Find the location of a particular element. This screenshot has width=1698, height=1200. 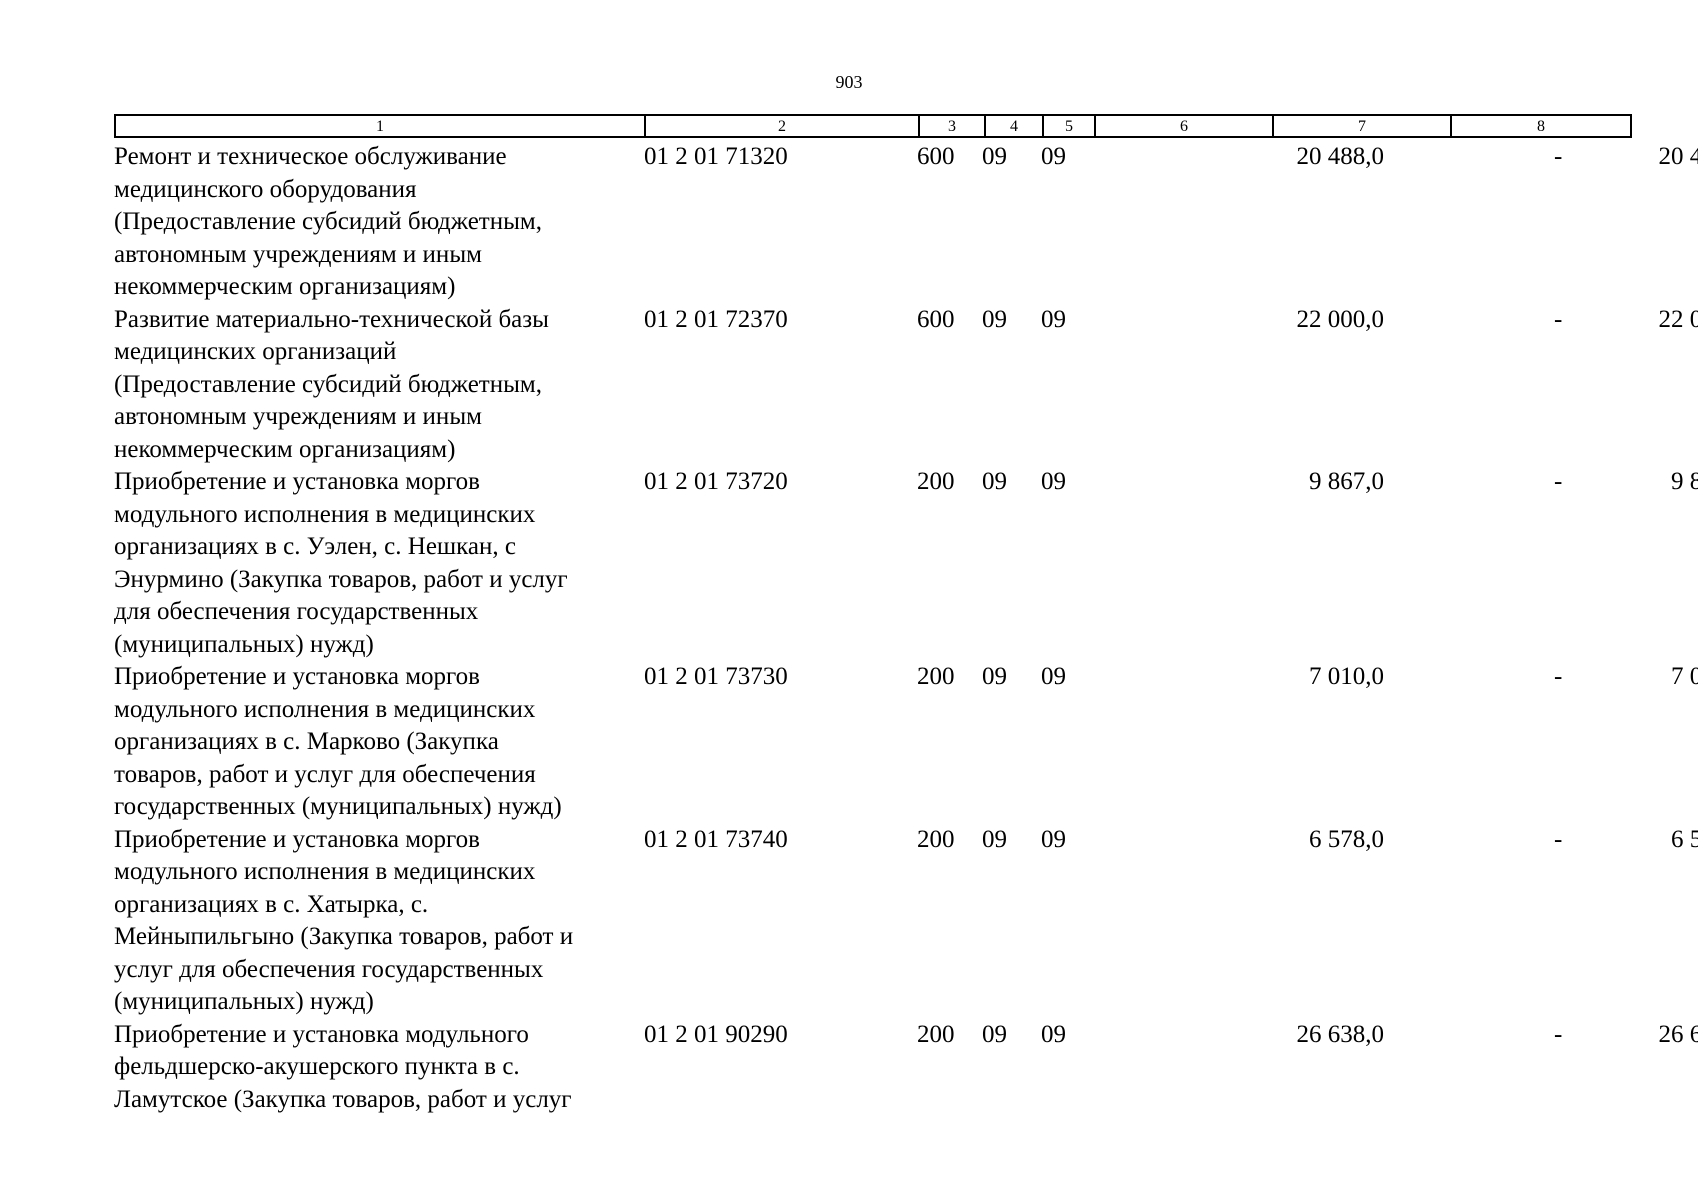

header-cell-3: 3 is located at coordinates (951, 126).